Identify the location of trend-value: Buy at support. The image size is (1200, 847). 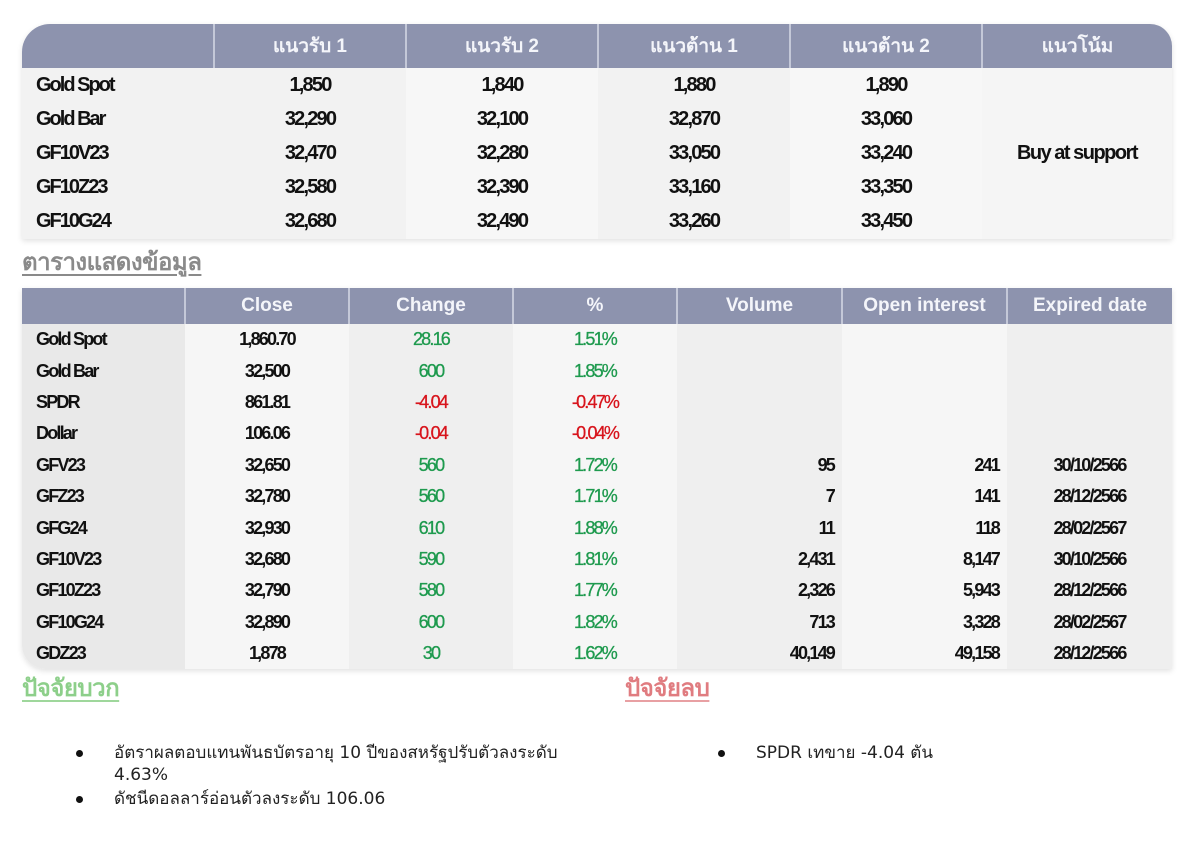
(1077, 153).